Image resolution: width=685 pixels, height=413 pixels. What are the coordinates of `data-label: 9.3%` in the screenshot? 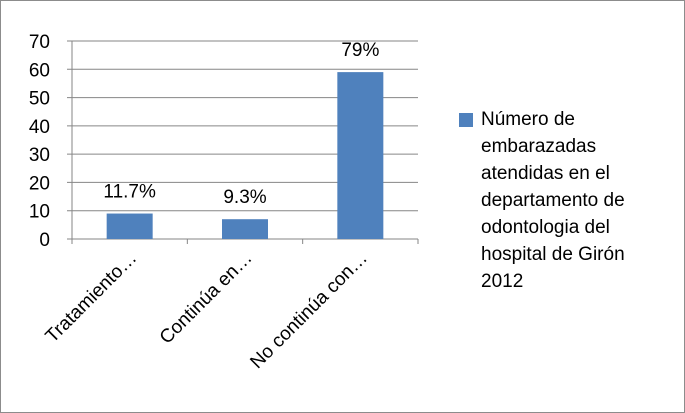 It's located at (244, 197).